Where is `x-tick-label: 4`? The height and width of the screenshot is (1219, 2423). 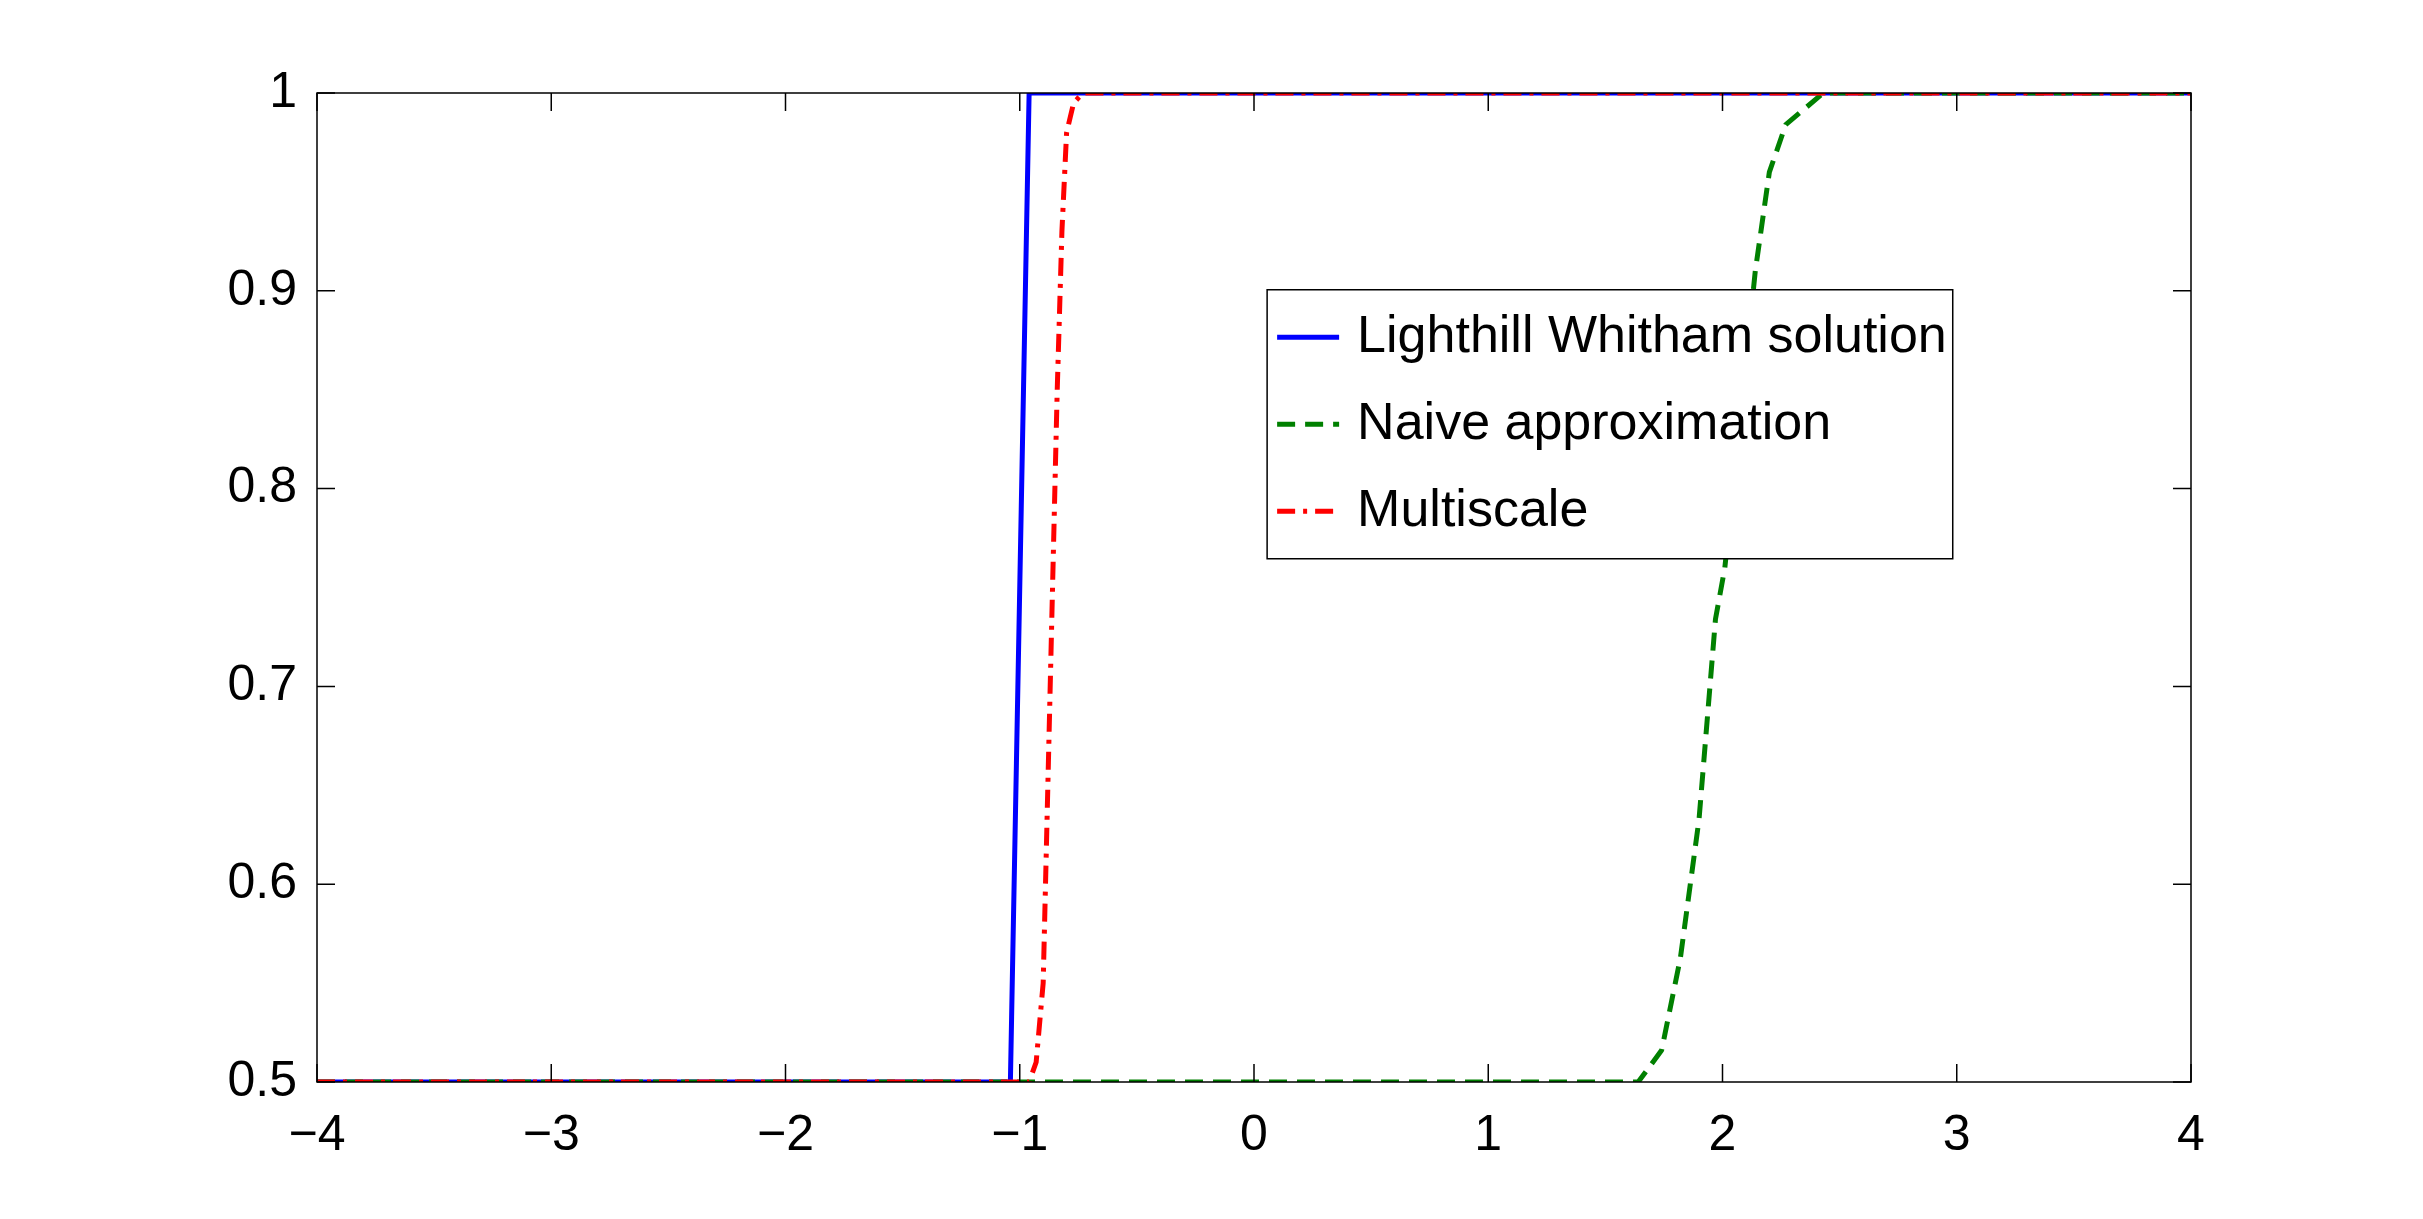 x-tick-label: 4 is located at coordinates (2191, 1133).